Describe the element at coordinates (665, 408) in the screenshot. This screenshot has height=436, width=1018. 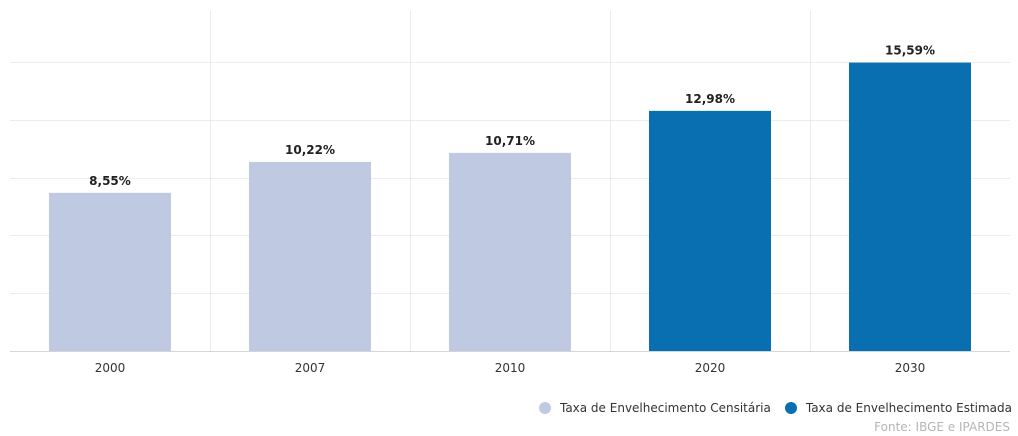
I see `legend-label-censitaria: Taxa de Envelhecimento Censitária` at that location.